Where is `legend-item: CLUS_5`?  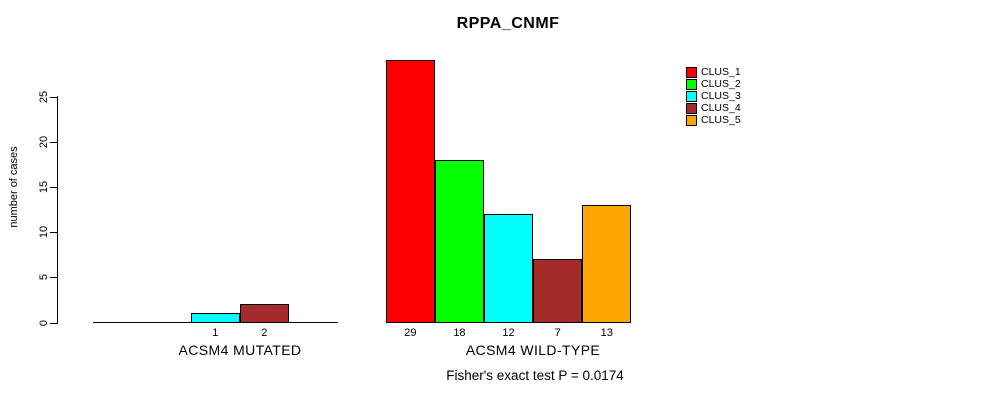
legend-item: CLUS_5 is located at coordinates (713, 120).